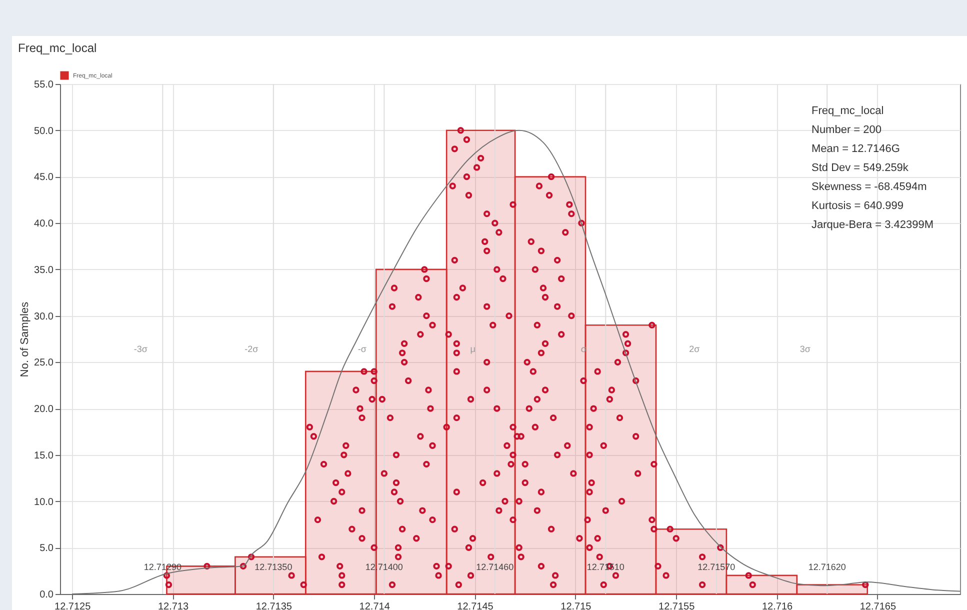 The width and height of the screenshot is (967, 610). I want to click on annotation: 12.71290, so click(163, 567).